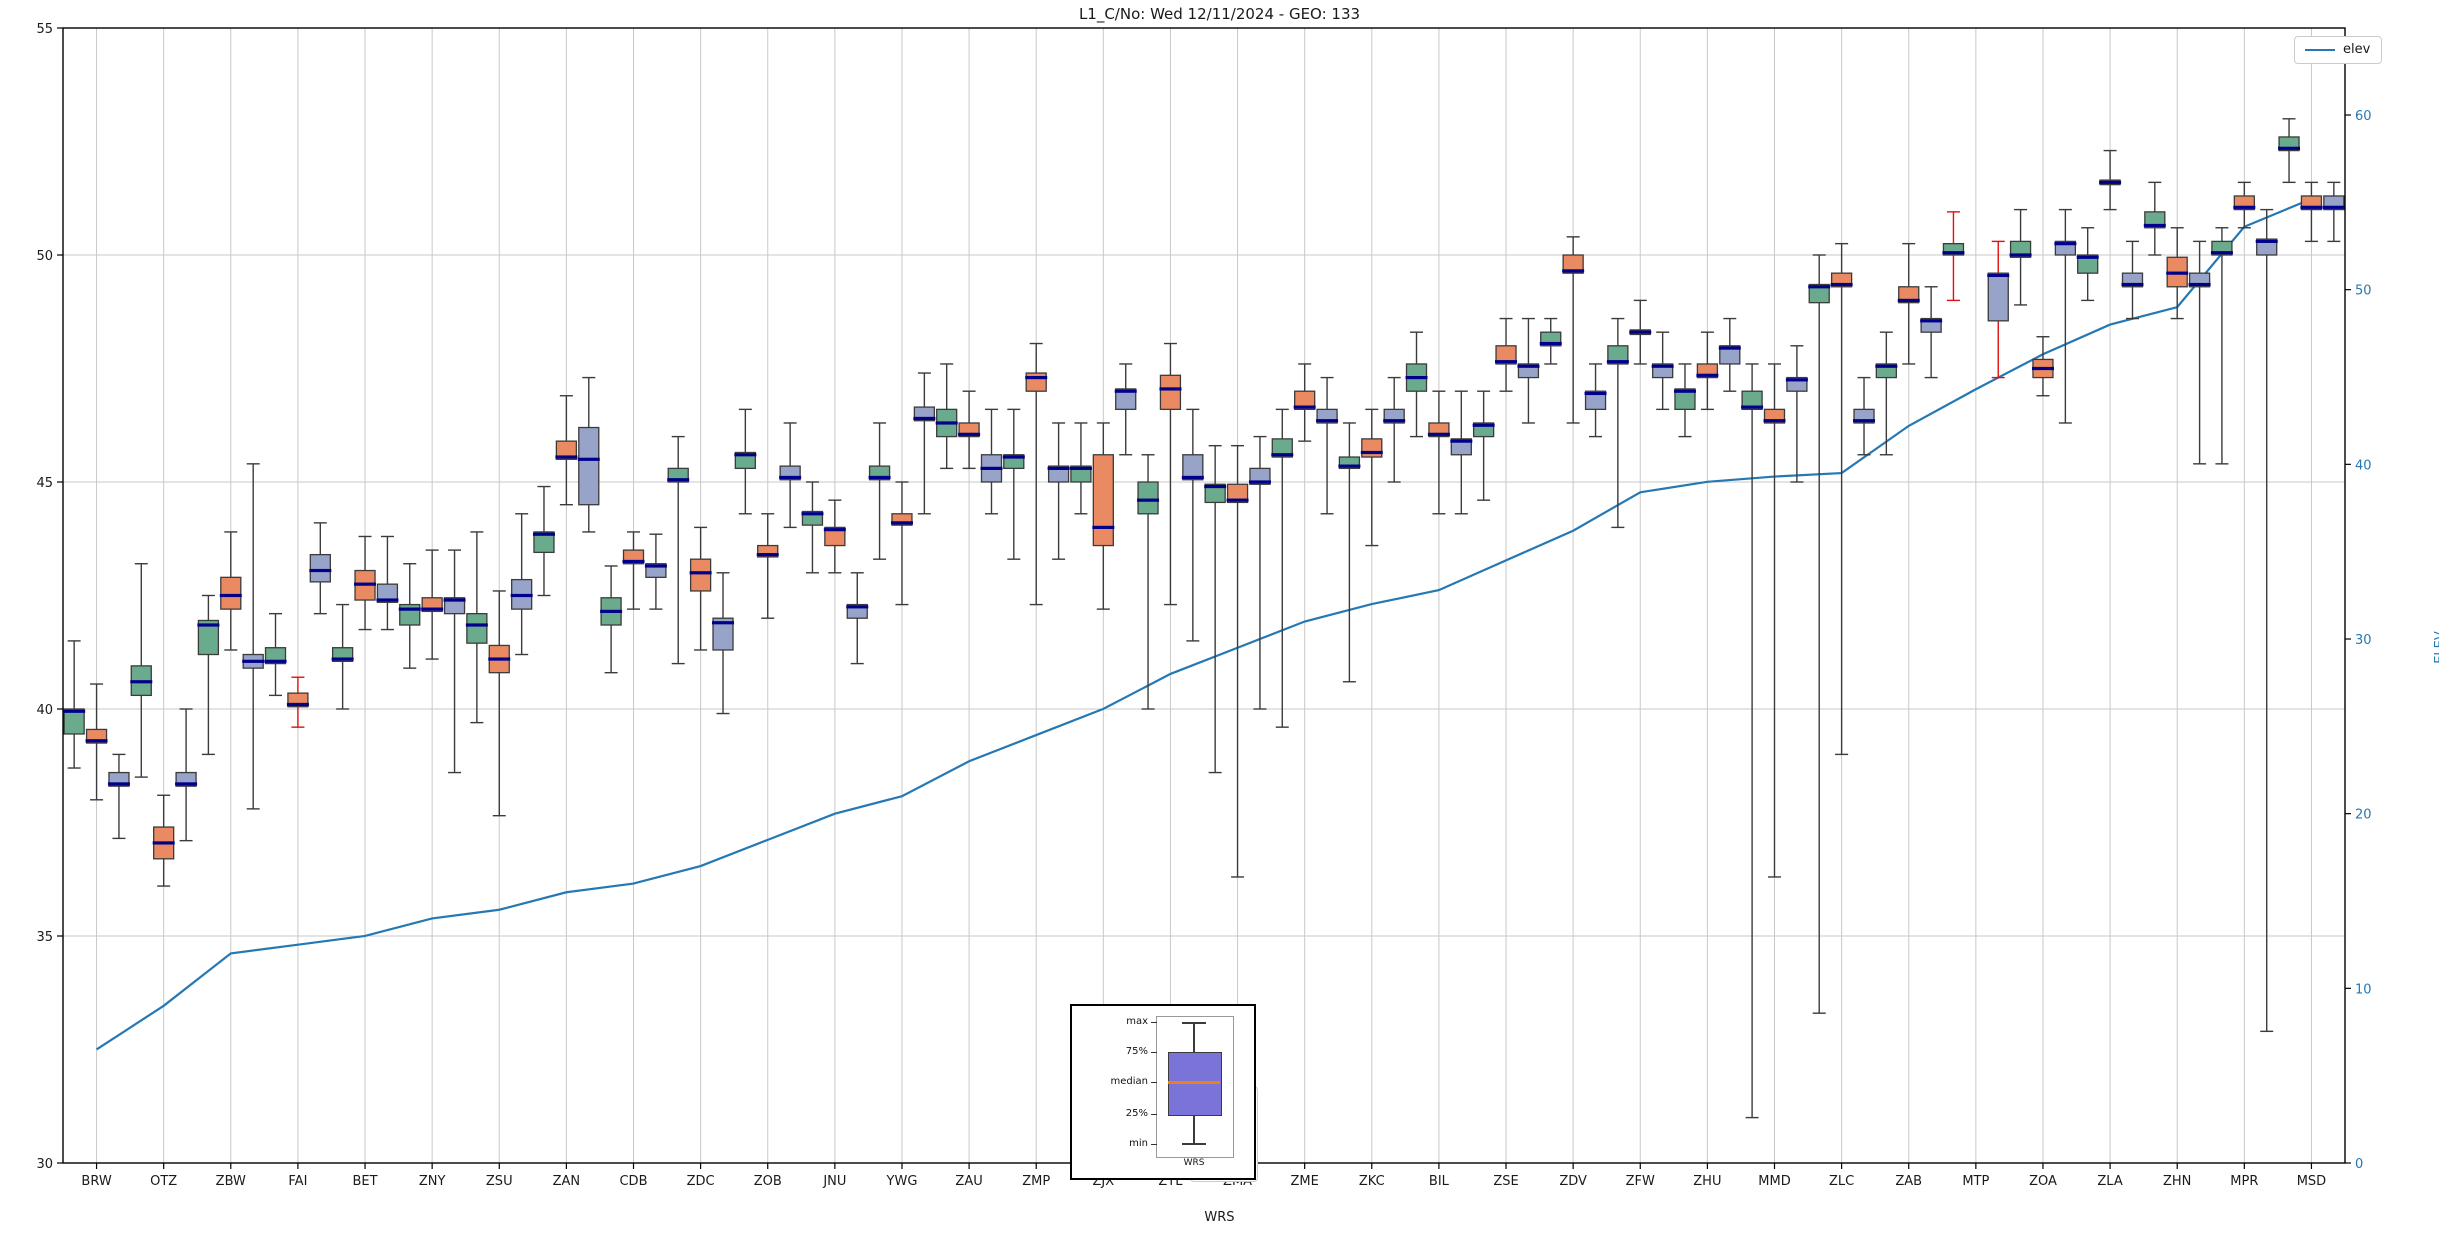 This screenshot has height=1238, width=2439. I want to click on boxplot-MMD-wre3-median, so click(1796, 380).